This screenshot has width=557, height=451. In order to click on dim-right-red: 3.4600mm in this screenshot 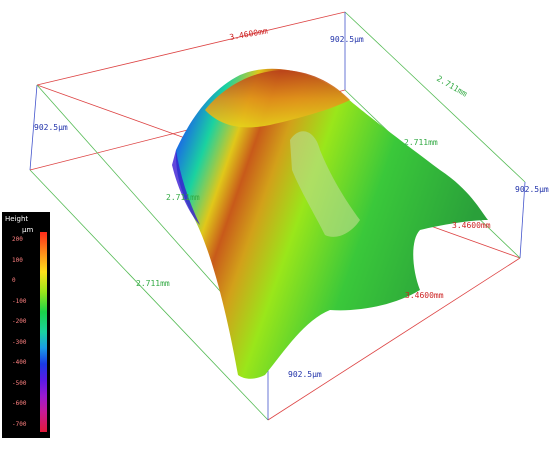, I will do `click(471, 225)`.